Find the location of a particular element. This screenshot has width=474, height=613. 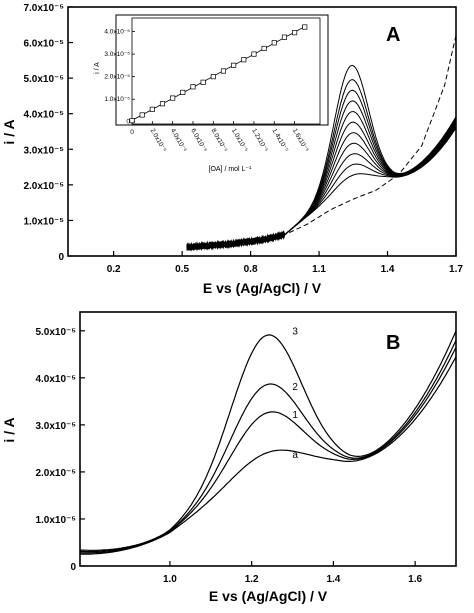

curve-label-a: a is located at coordinates (295, 455).